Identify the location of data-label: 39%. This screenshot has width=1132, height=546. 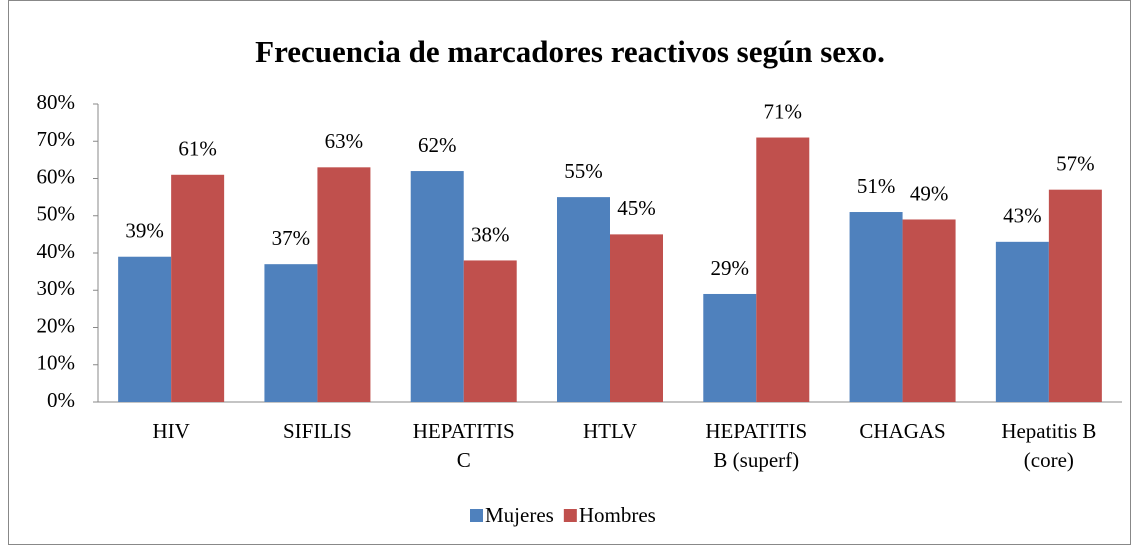
(144, 231).